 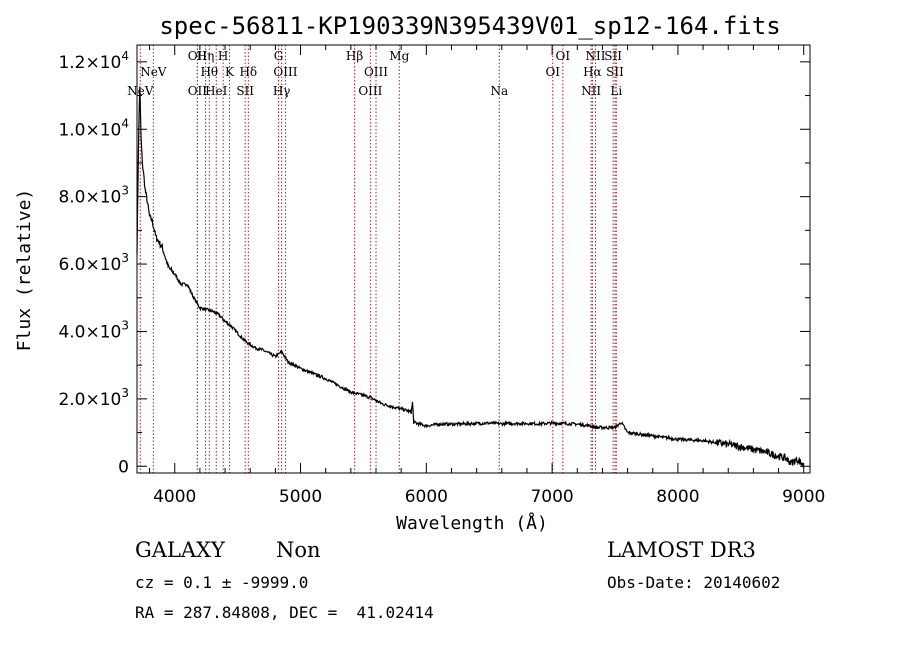 What do you see at coordinates (216, 91) in the screenshot?
I see `line-marker-label: HeI` at bounding box center [216, 91].